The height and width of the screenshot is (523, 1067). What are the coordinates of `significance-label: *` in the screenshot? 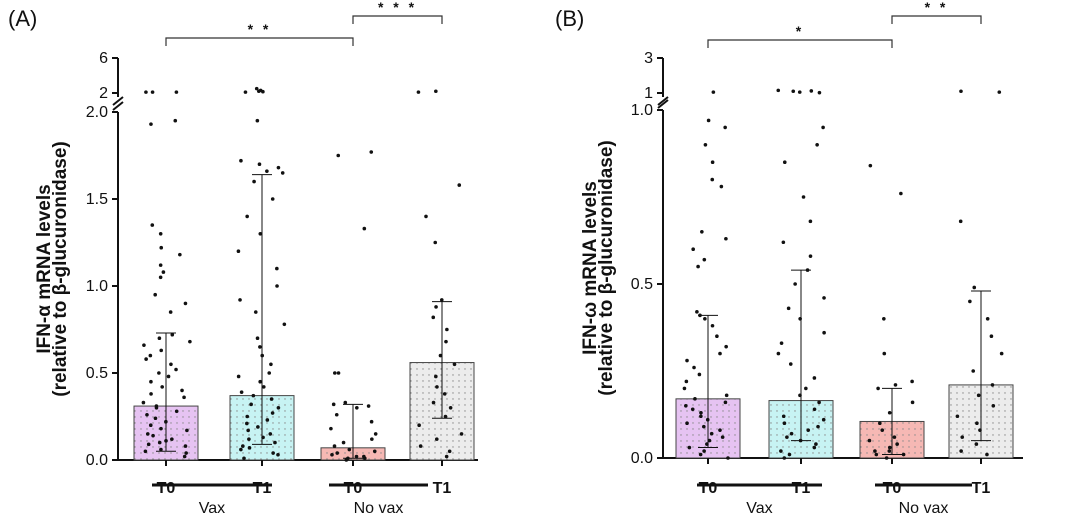 It's located at (800, 31).